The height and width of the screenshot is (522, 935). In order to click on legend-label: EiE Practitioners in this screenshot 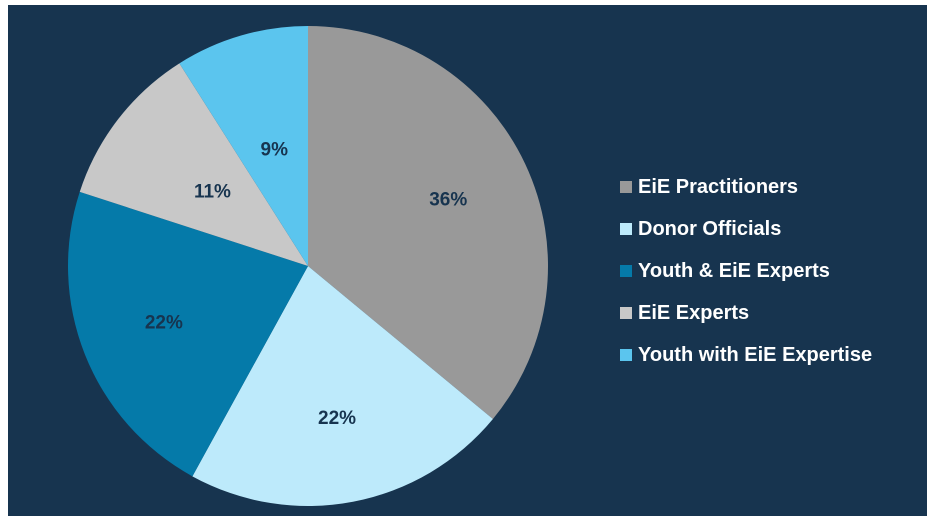, I will do `click(718, 186)`.